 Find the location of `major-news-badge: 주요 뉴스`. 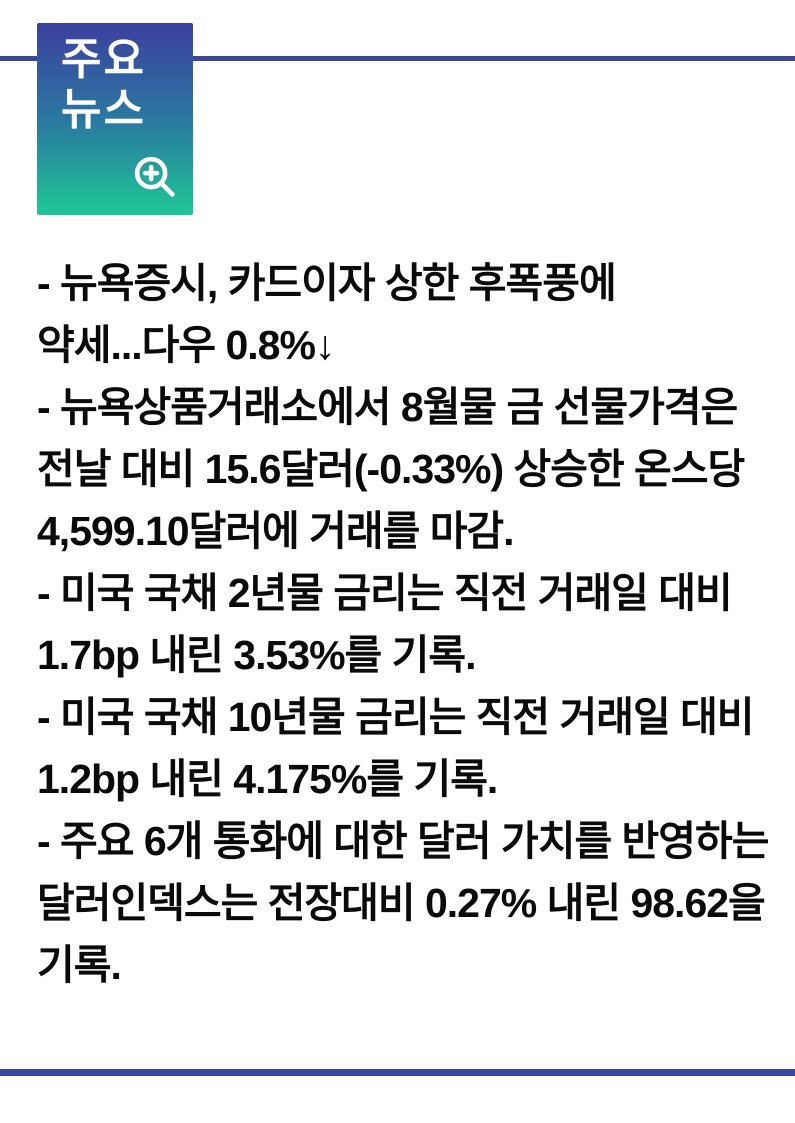

major-news-badge: 주요 뉴스 is located at coordinates (115, 119).